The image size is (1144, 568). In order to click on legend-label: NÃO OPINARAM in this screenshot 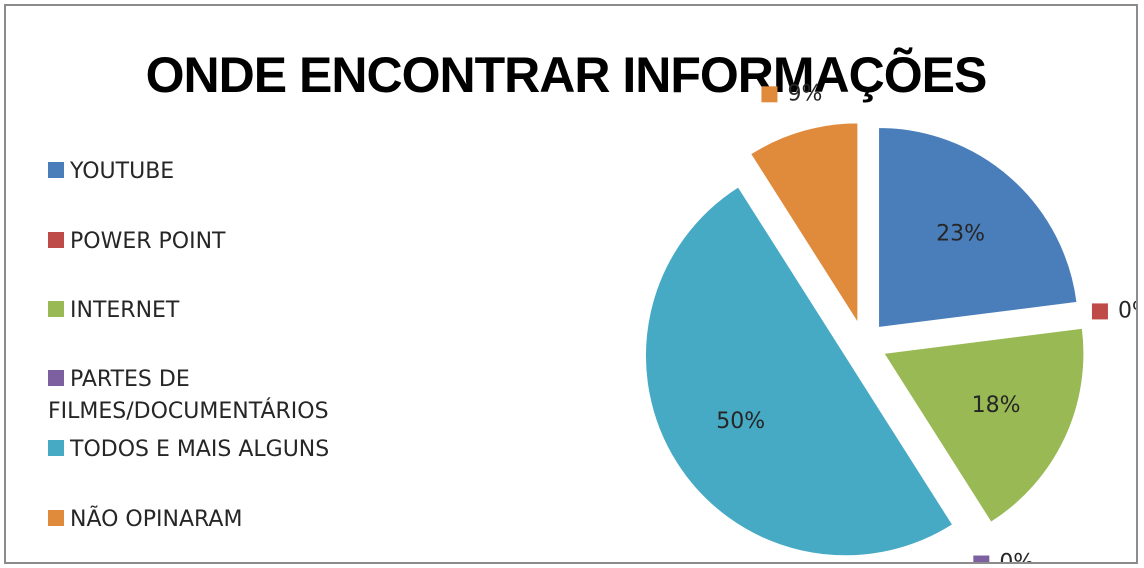, I will do `click(156, 519)`.